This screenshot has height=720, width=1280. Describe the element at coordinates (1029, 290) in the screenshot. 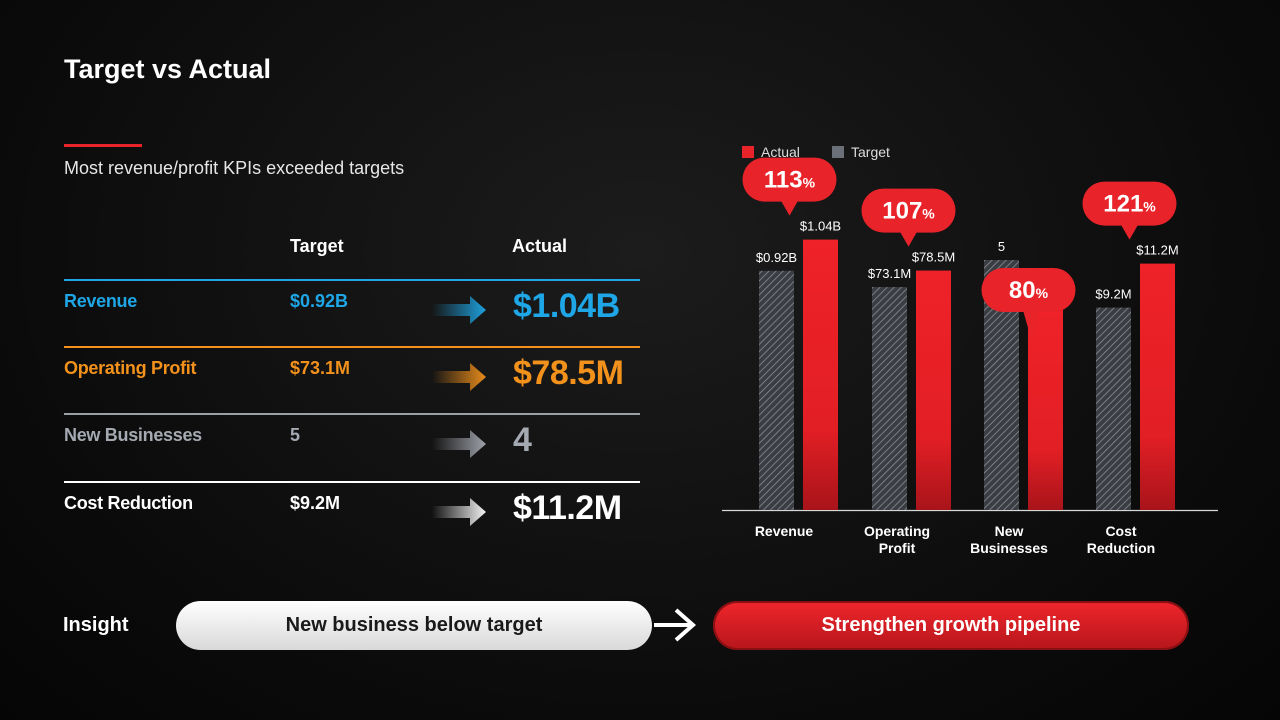

I see `achievement-label: 80%` at that location.